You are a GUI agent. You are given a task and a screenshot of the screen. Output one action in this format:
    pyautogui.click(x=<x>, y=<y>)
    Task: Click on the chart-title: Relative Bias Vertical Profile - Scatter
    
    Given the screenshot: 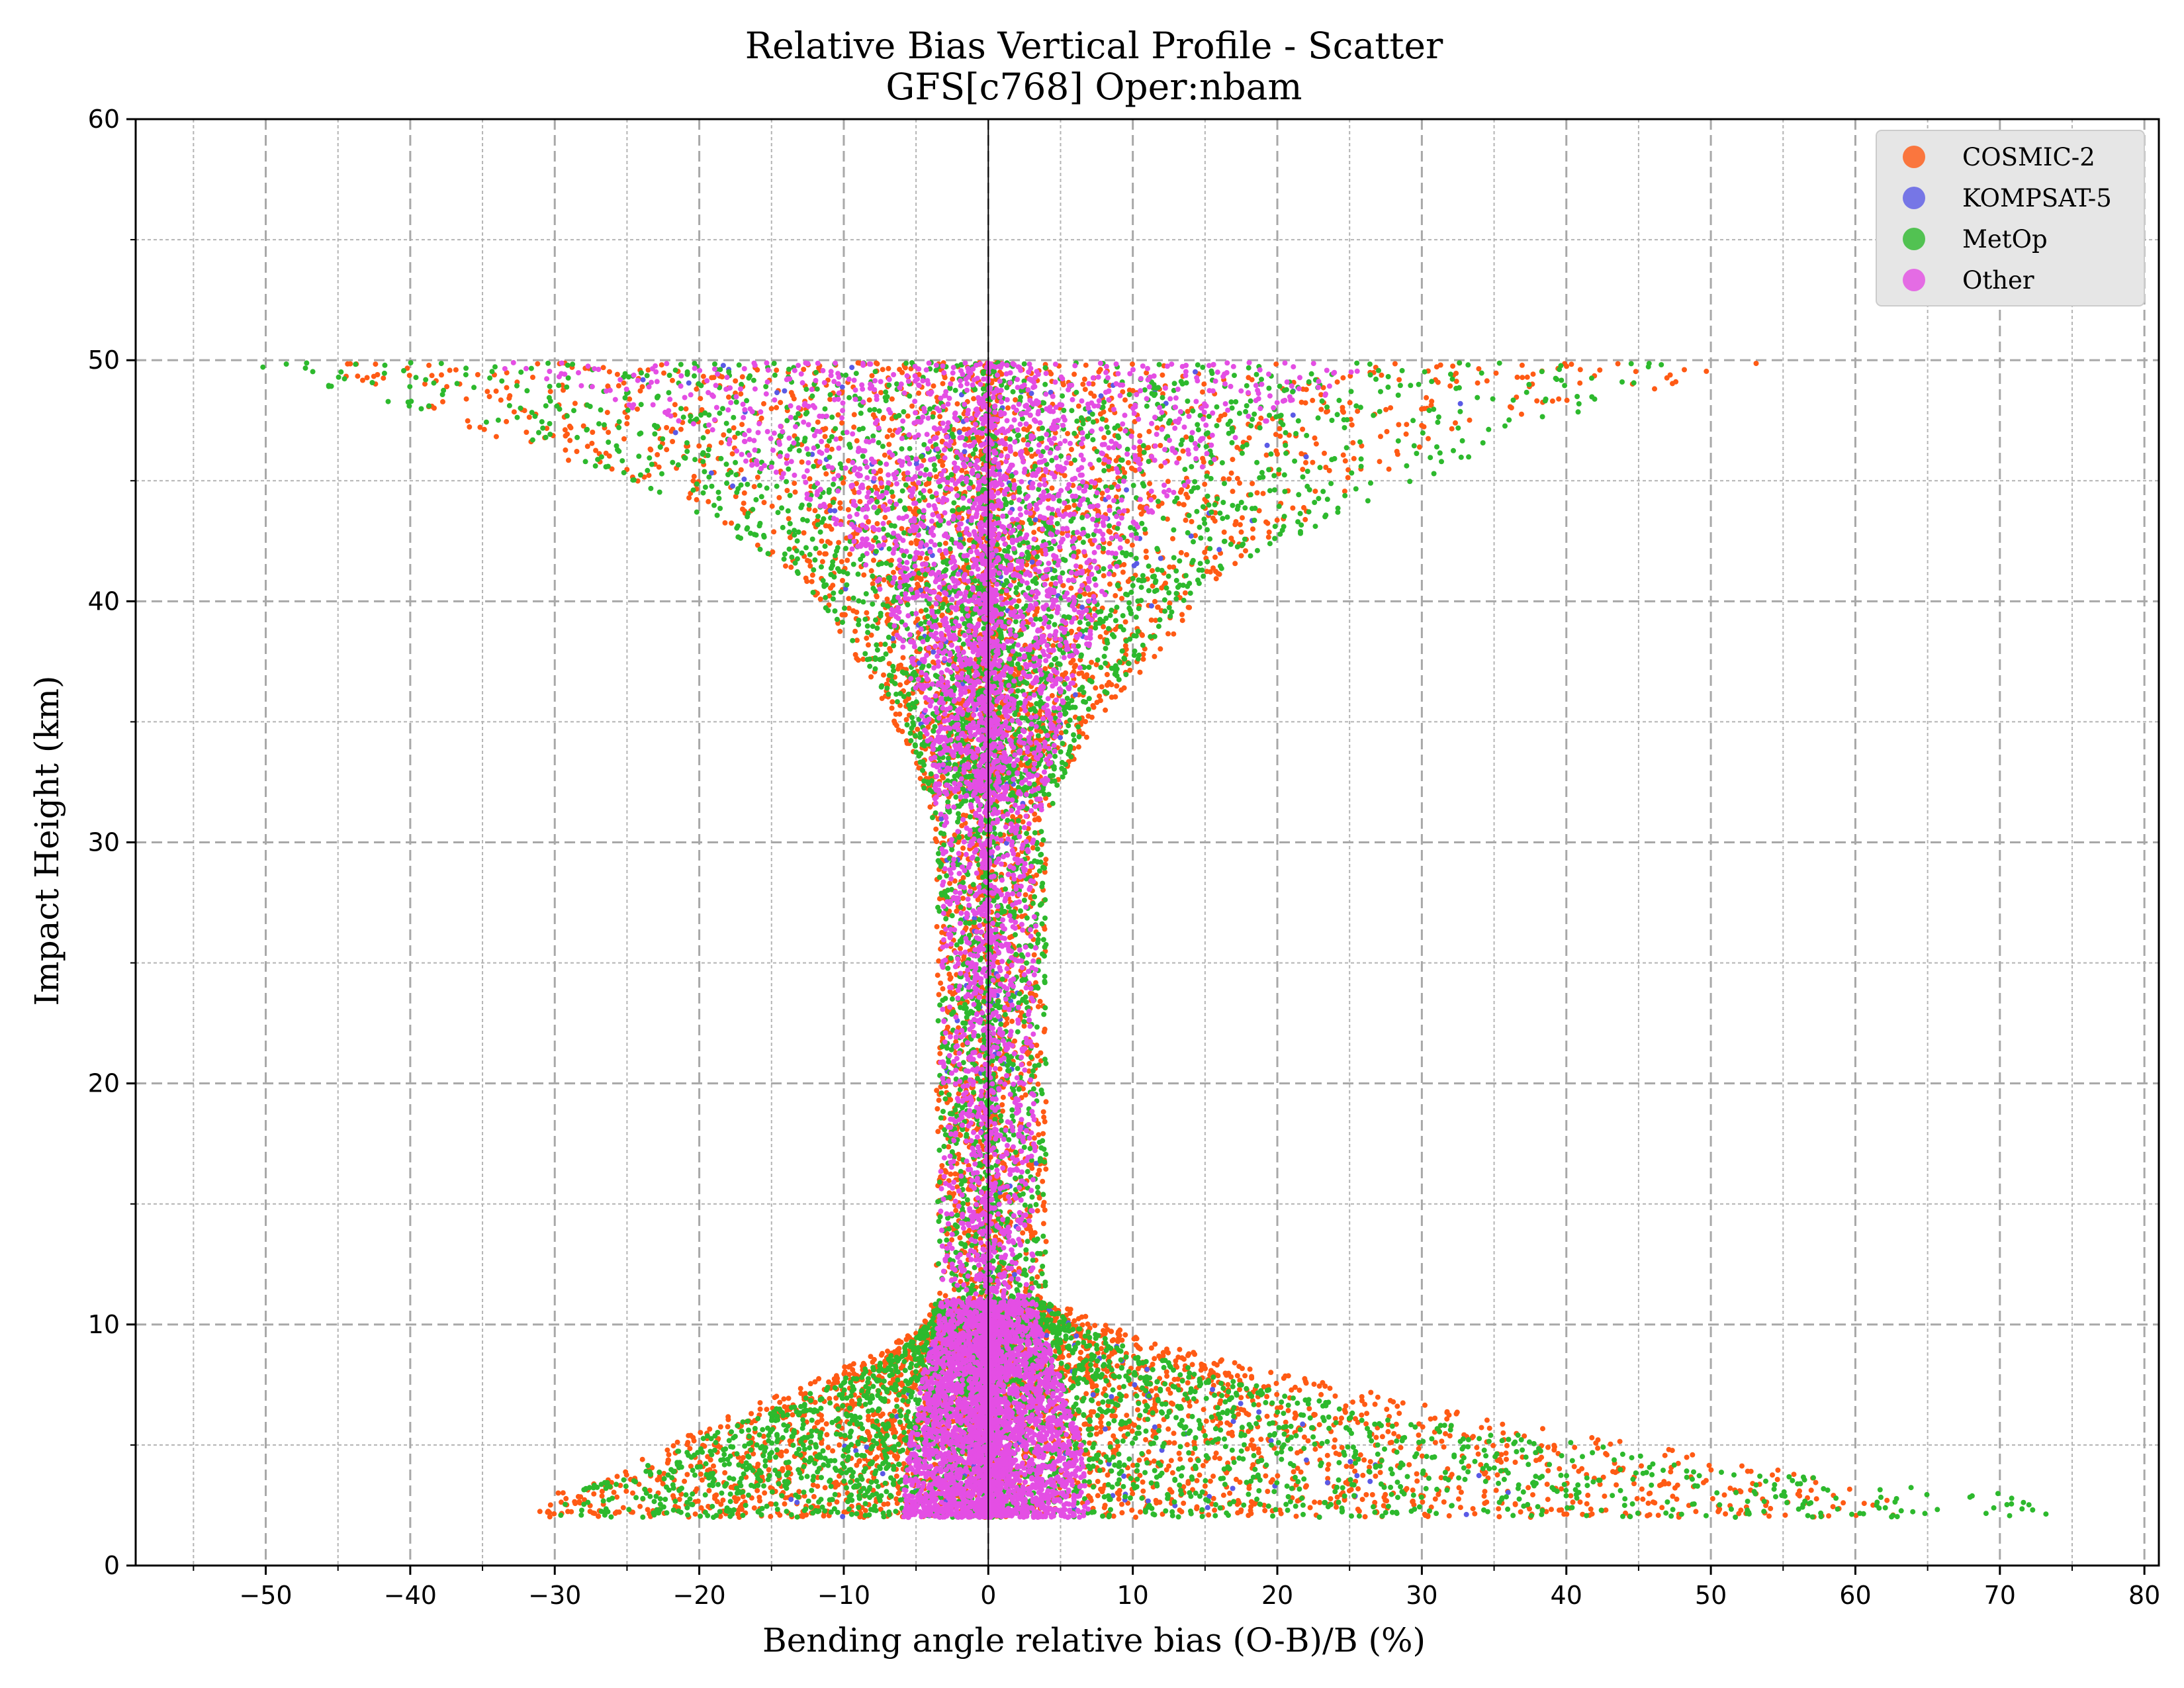 What is the action you would take?
    pyautogui.click(x=1094, y=45)
    